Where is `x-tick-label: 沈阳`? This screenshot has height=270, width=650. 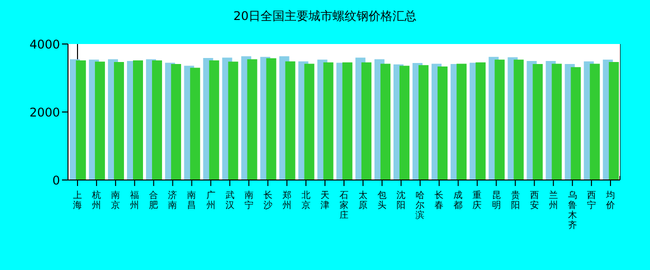 x-tick-label: 沈阳 is located at coordinates (401, 200).